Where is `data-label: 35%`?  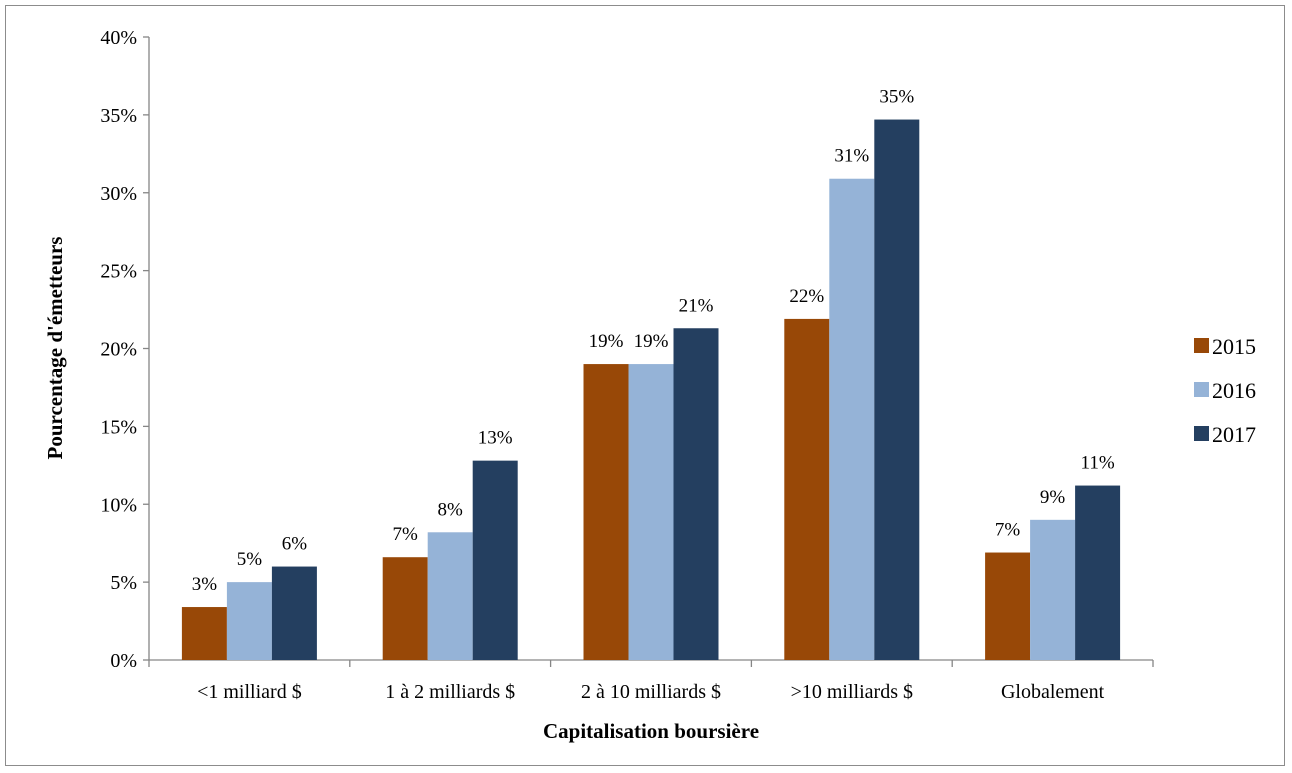 data-label: 35% is located at coordinates (896, 97).